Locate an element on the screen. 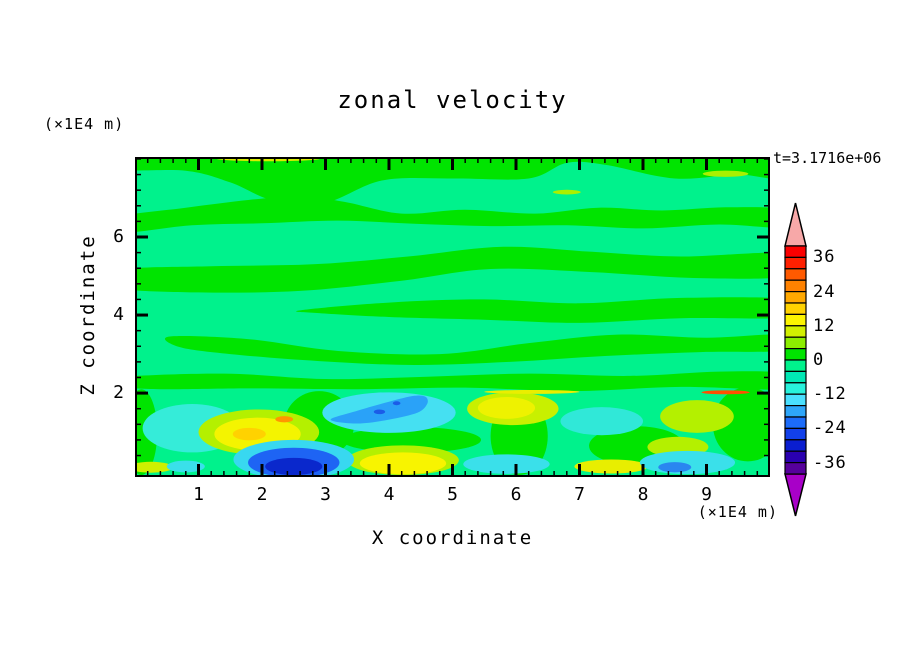  colorbar-label-24: 24 is located at coordinates (824, 291).